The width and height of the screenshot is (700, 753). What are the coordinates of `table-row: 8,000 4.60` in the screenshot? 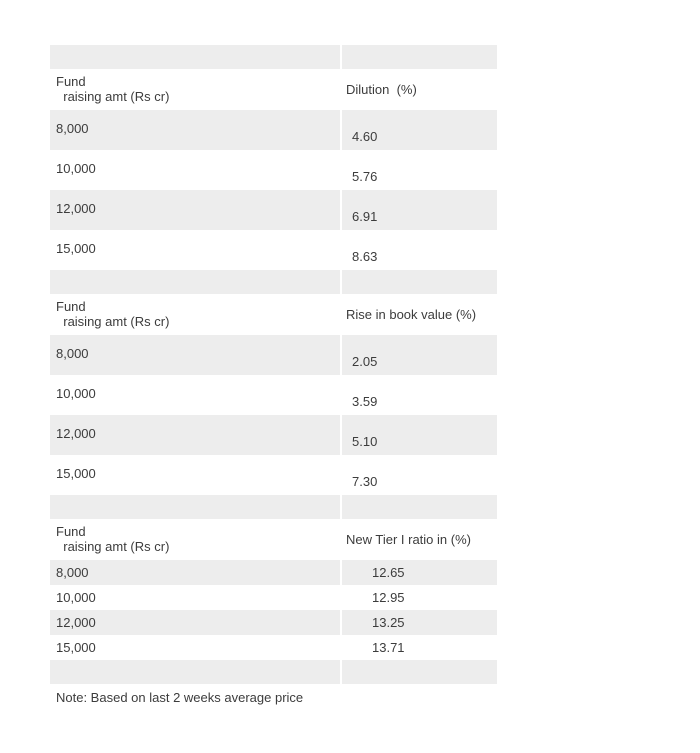 It's located at (273, 130).